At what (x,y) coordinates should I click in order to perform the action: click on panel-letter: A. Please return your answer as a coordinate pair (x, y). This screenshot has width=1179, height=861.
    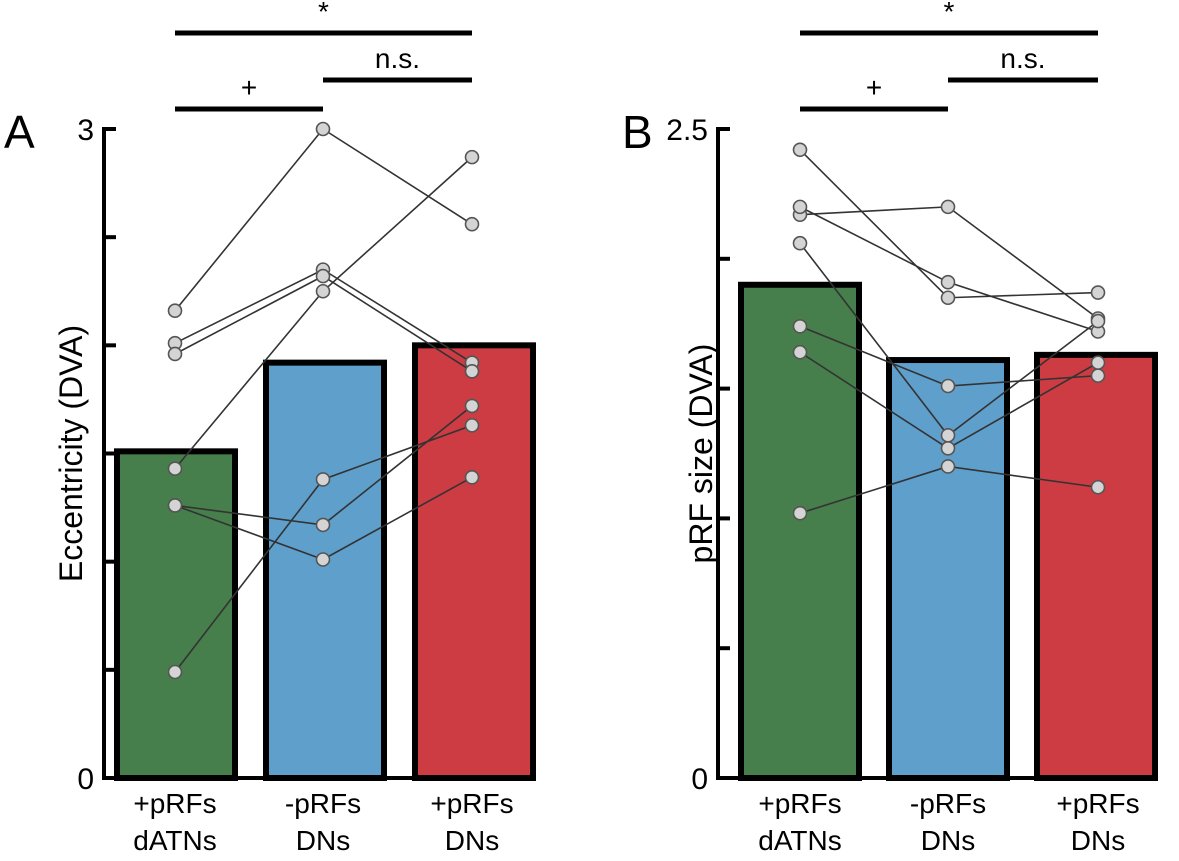
    Looking at the image, I should click on (19, 132).